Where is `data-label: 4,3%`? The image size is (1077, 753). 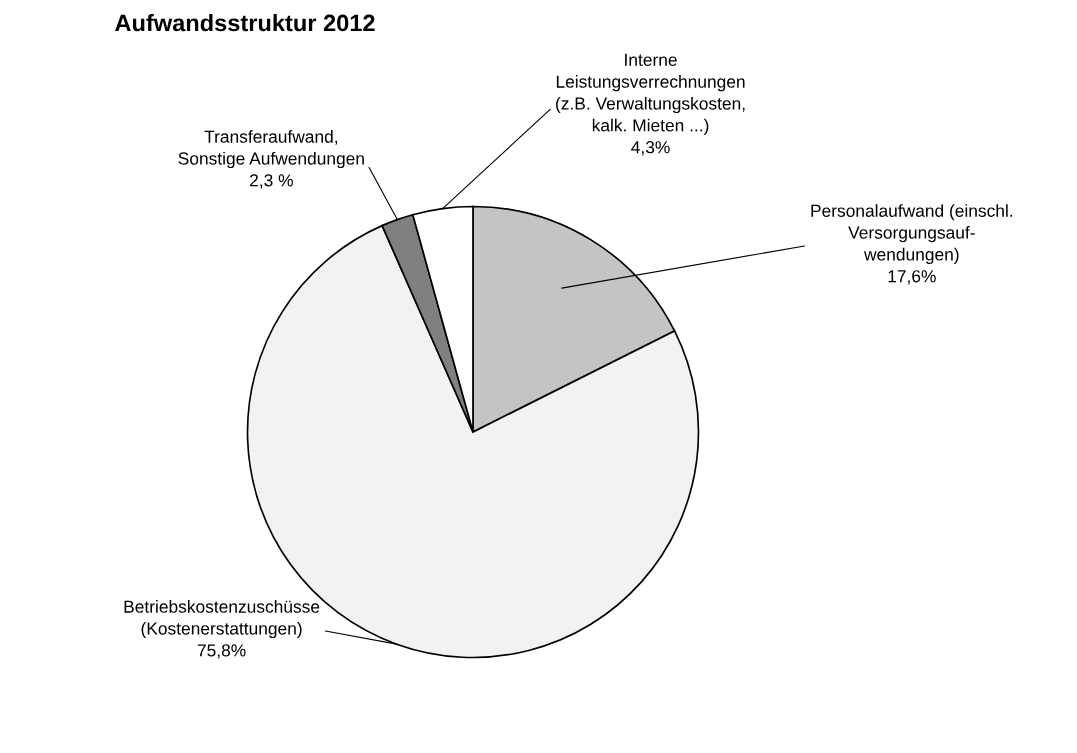 data-label: 4,3% is located at coordinates (650, 148).